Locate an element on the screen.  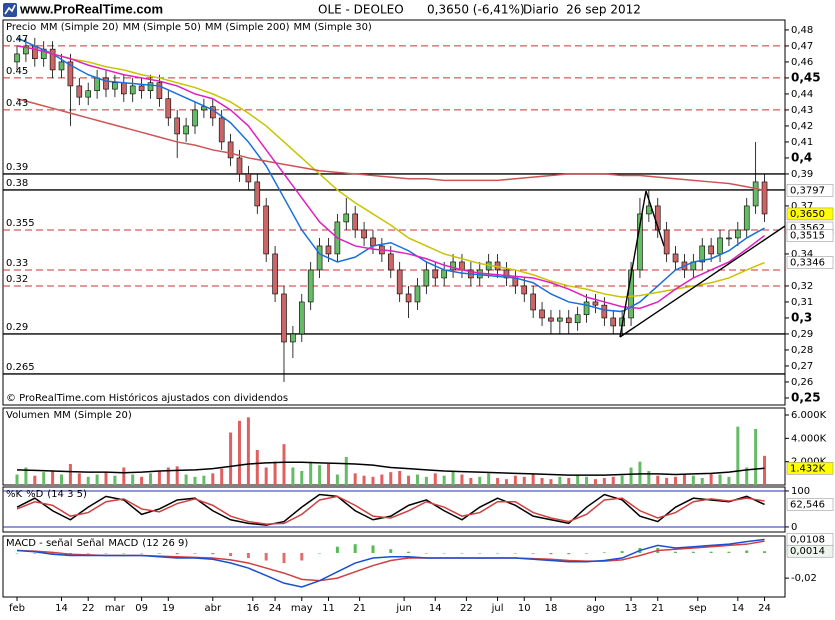
legend-label: MM (Simple 200) is located at coordinates (247, 27).